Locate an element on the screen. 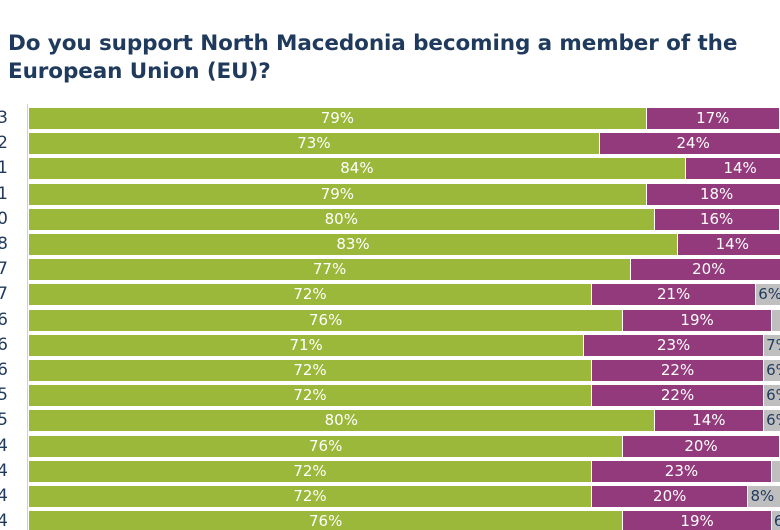  bar-segment-do-not-support: 16% is located at coordinates (716, 219).